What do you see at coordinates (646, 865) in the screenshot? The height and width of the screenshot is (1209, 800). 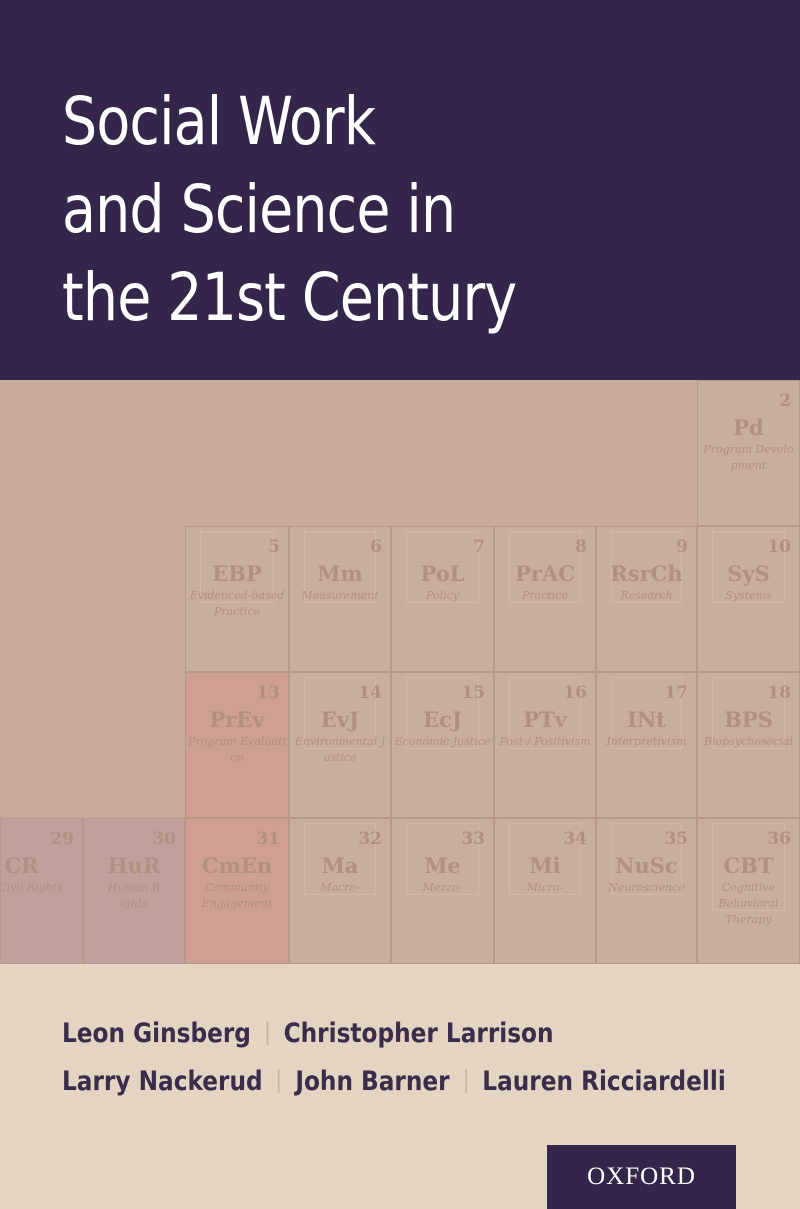 I see `element-symbol: NuSc` at bounding box center [646, 865].